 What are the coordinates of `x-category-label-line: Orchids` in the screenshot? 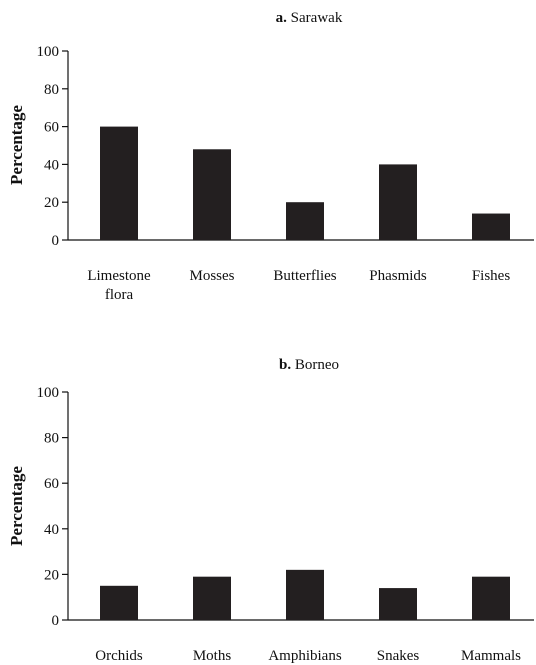 It's located at (119, 656).